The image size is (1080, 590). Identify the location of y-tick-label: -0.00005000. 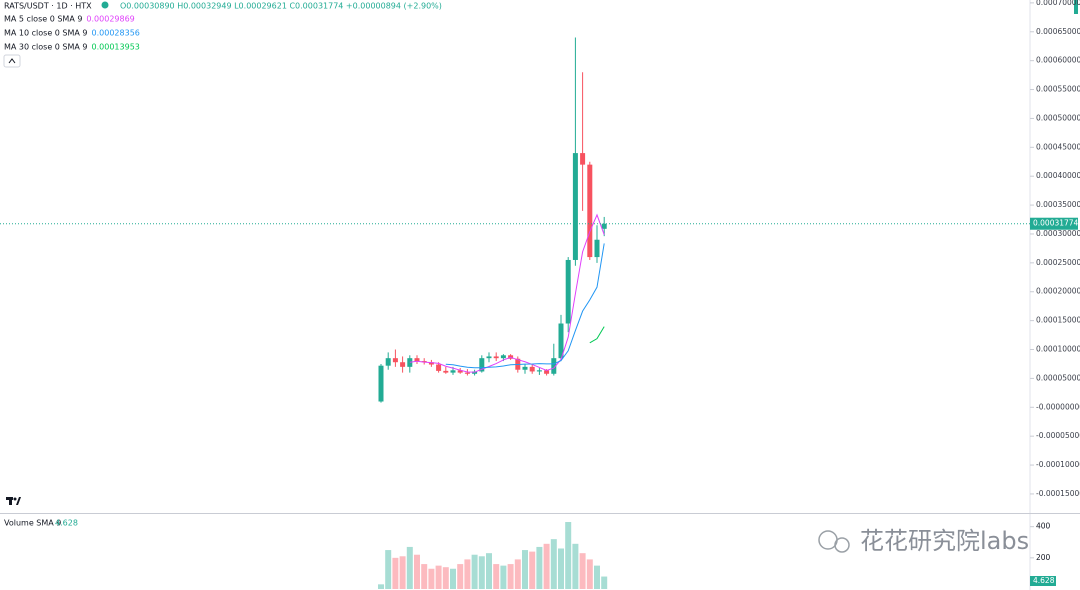
(1058, 435).